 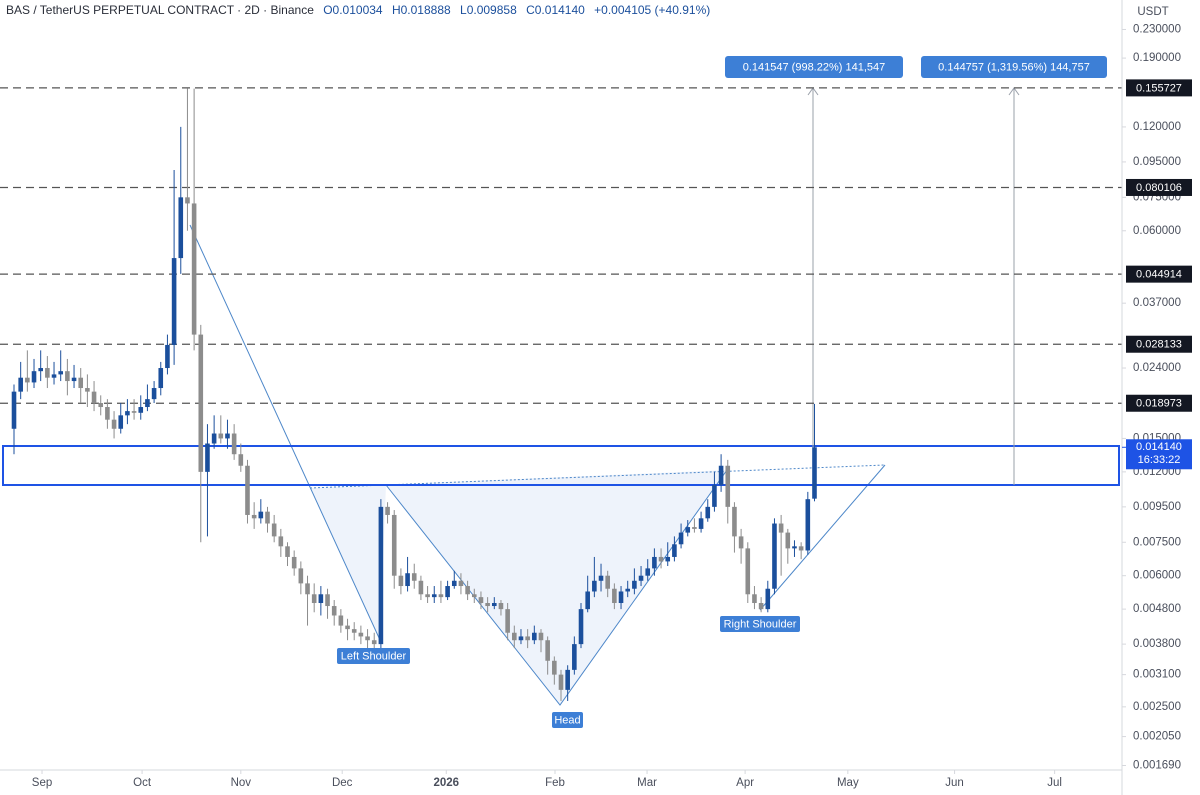 I want to click on ohlc-low: L0.009858, so click(x=488, y=10).